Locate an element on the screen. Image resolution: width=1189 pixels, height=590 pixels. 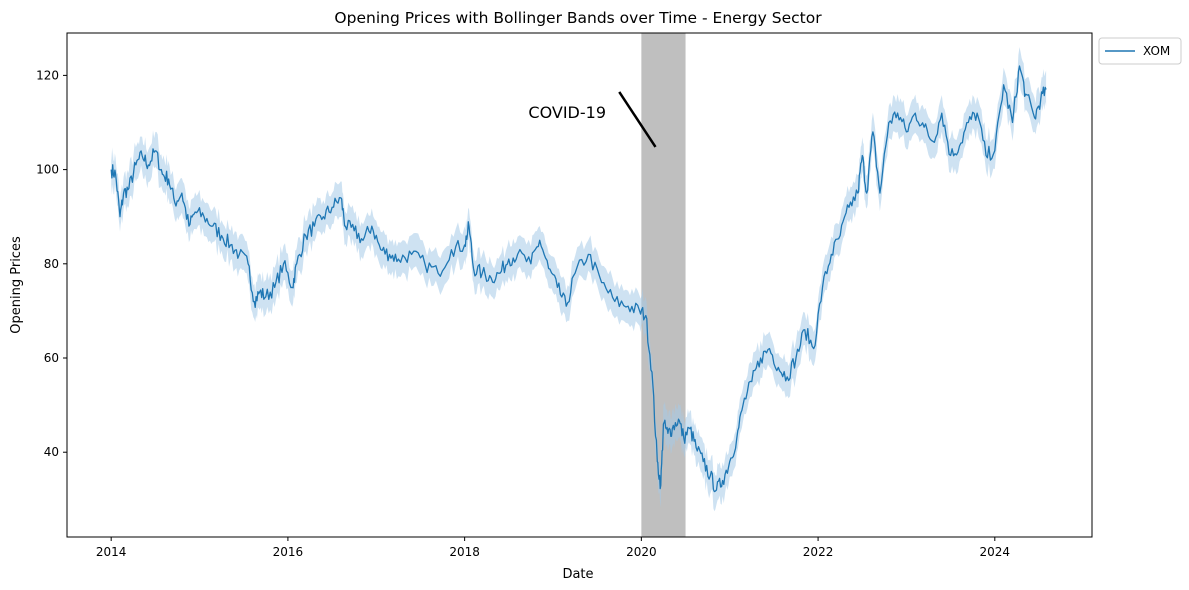
y-axis-label: Opening Prices is located at coordinates (16, 285).